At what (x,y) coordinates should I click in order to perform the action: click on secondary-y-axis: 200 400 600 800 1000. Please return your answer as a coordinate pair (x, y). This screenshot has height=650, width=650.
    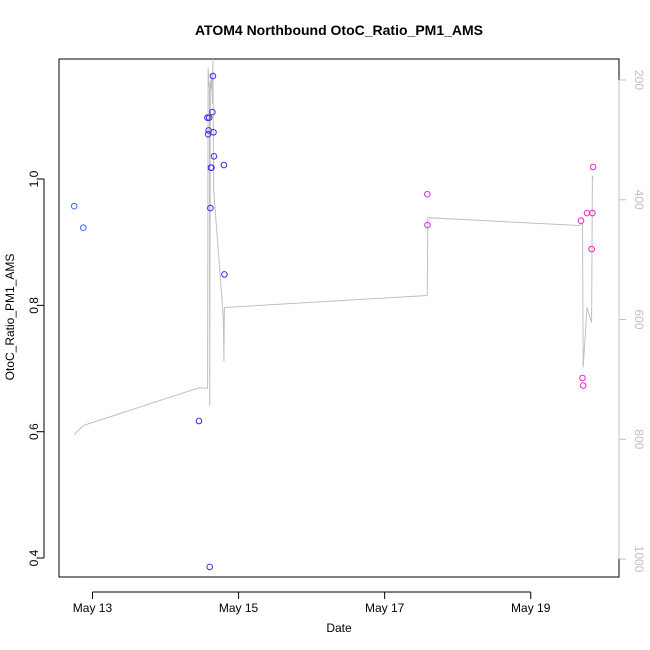
    Looking at the image, I should click on (632, 321).